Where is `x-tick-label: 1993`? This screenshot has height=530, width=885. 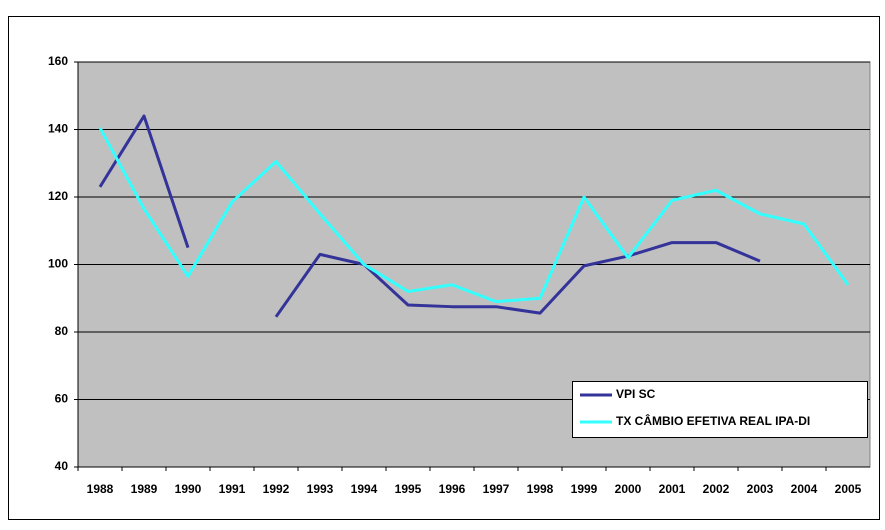
x-tick-label: 1993 is located at coordinates (320, 489).